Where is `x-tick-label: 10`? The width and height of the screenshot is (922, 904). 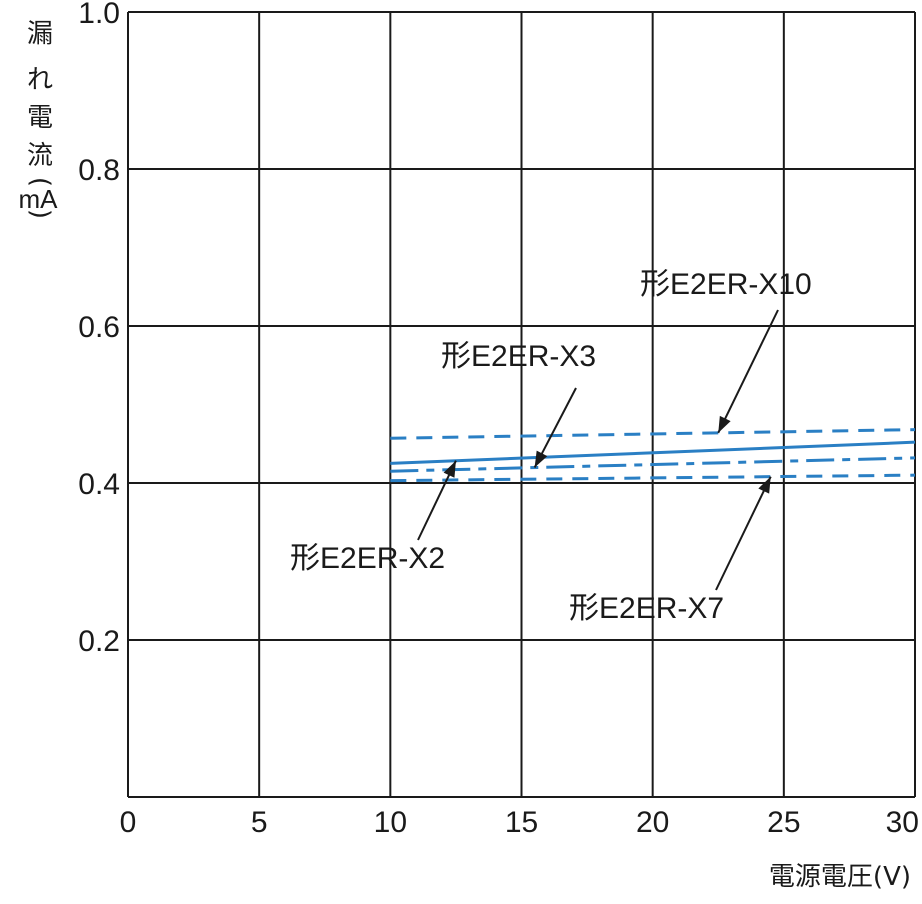
x-tick-label: 10 is located at coordinates (390, 822).